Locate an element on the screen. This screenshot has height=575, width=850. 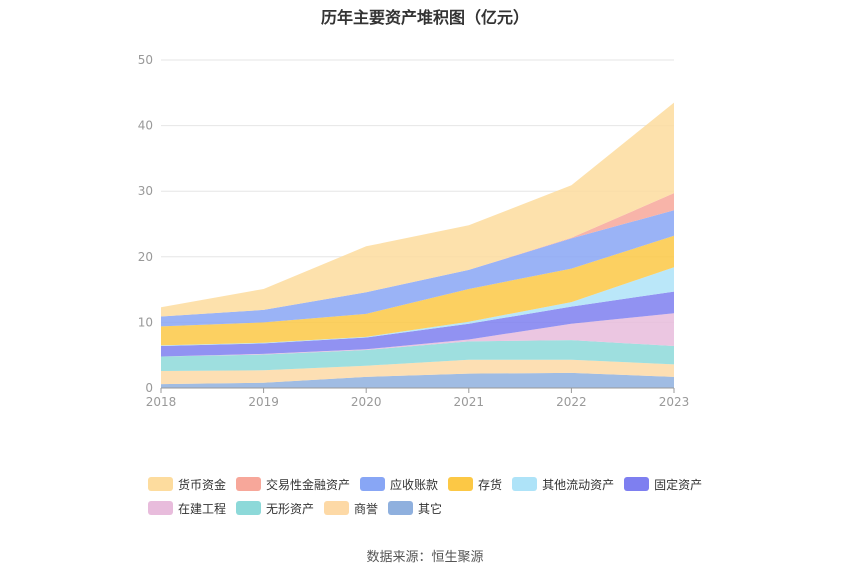
legend-label: 无形资产 is located at coordinates (290, 508).